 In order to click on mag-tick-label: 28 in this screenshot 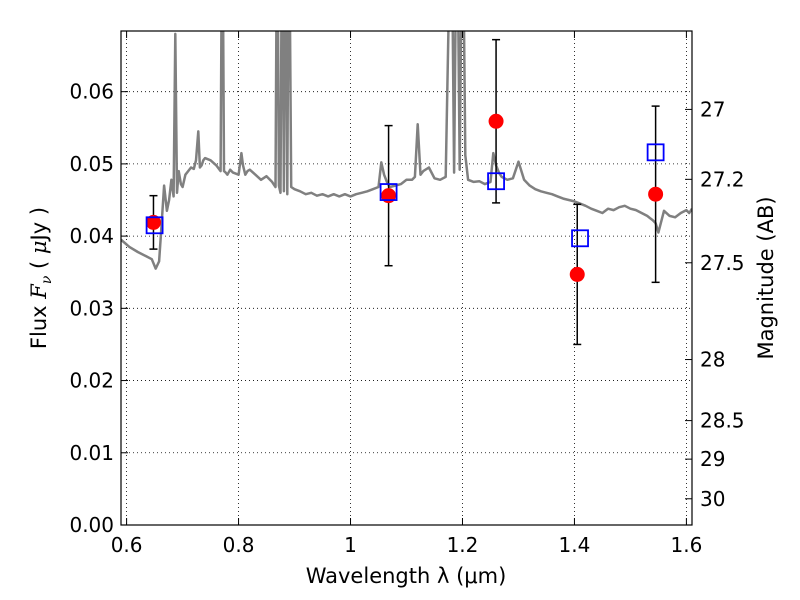, I will do `click(712, 360)`.